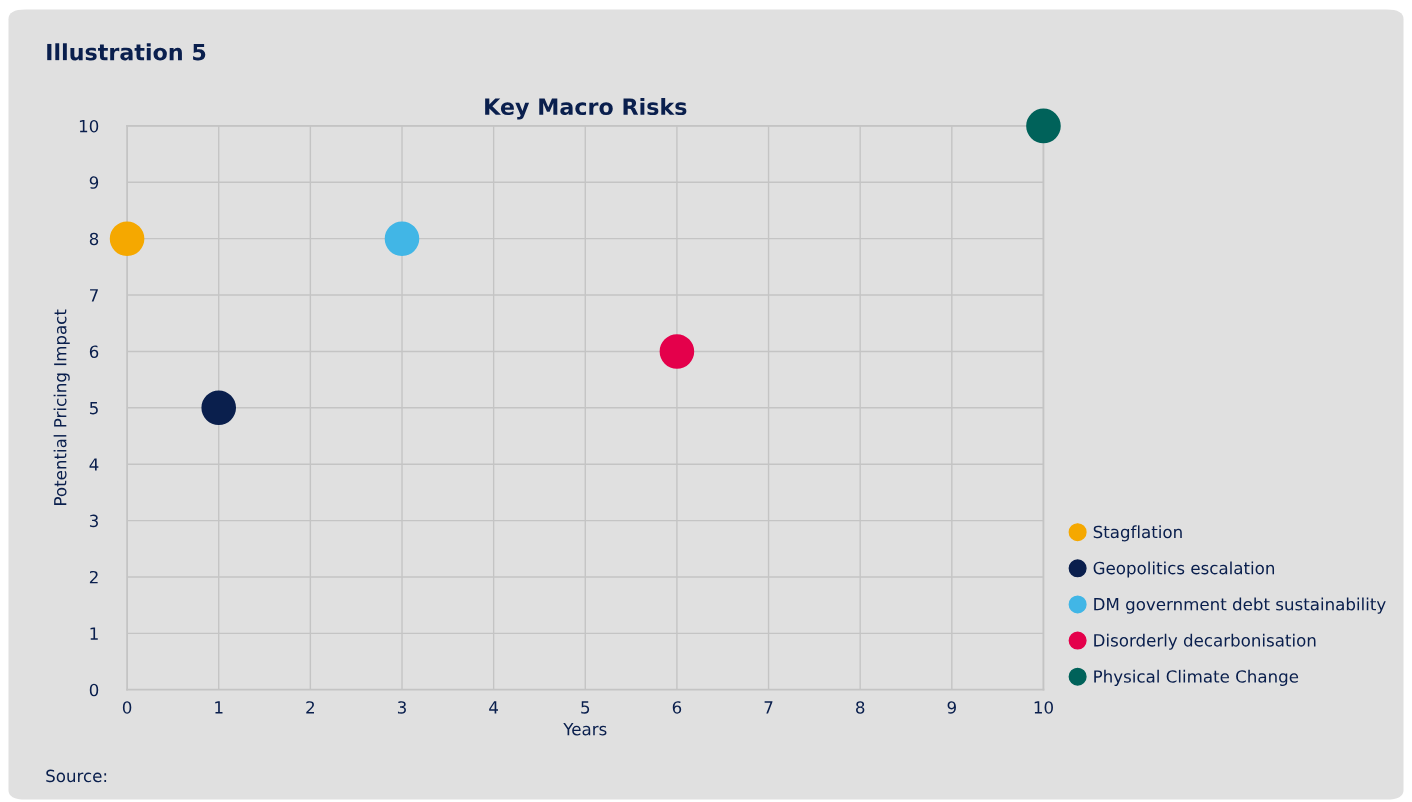  Describe the element at coordinates (94, 182) in the screenshot. I see `y-tick-label: 9` at that location.